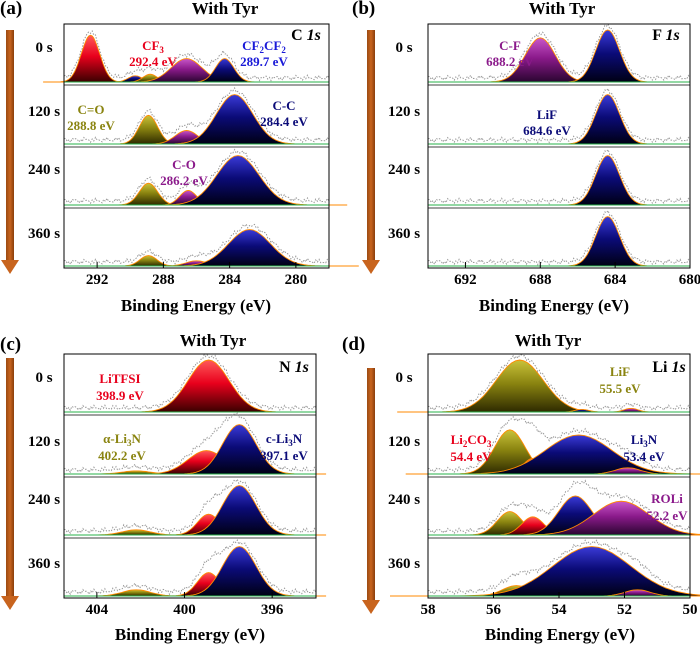  Describe the element at coordinates (547, 130) in the screenshot. I see `peak-annotation-value: 684.6 eV` at that location.